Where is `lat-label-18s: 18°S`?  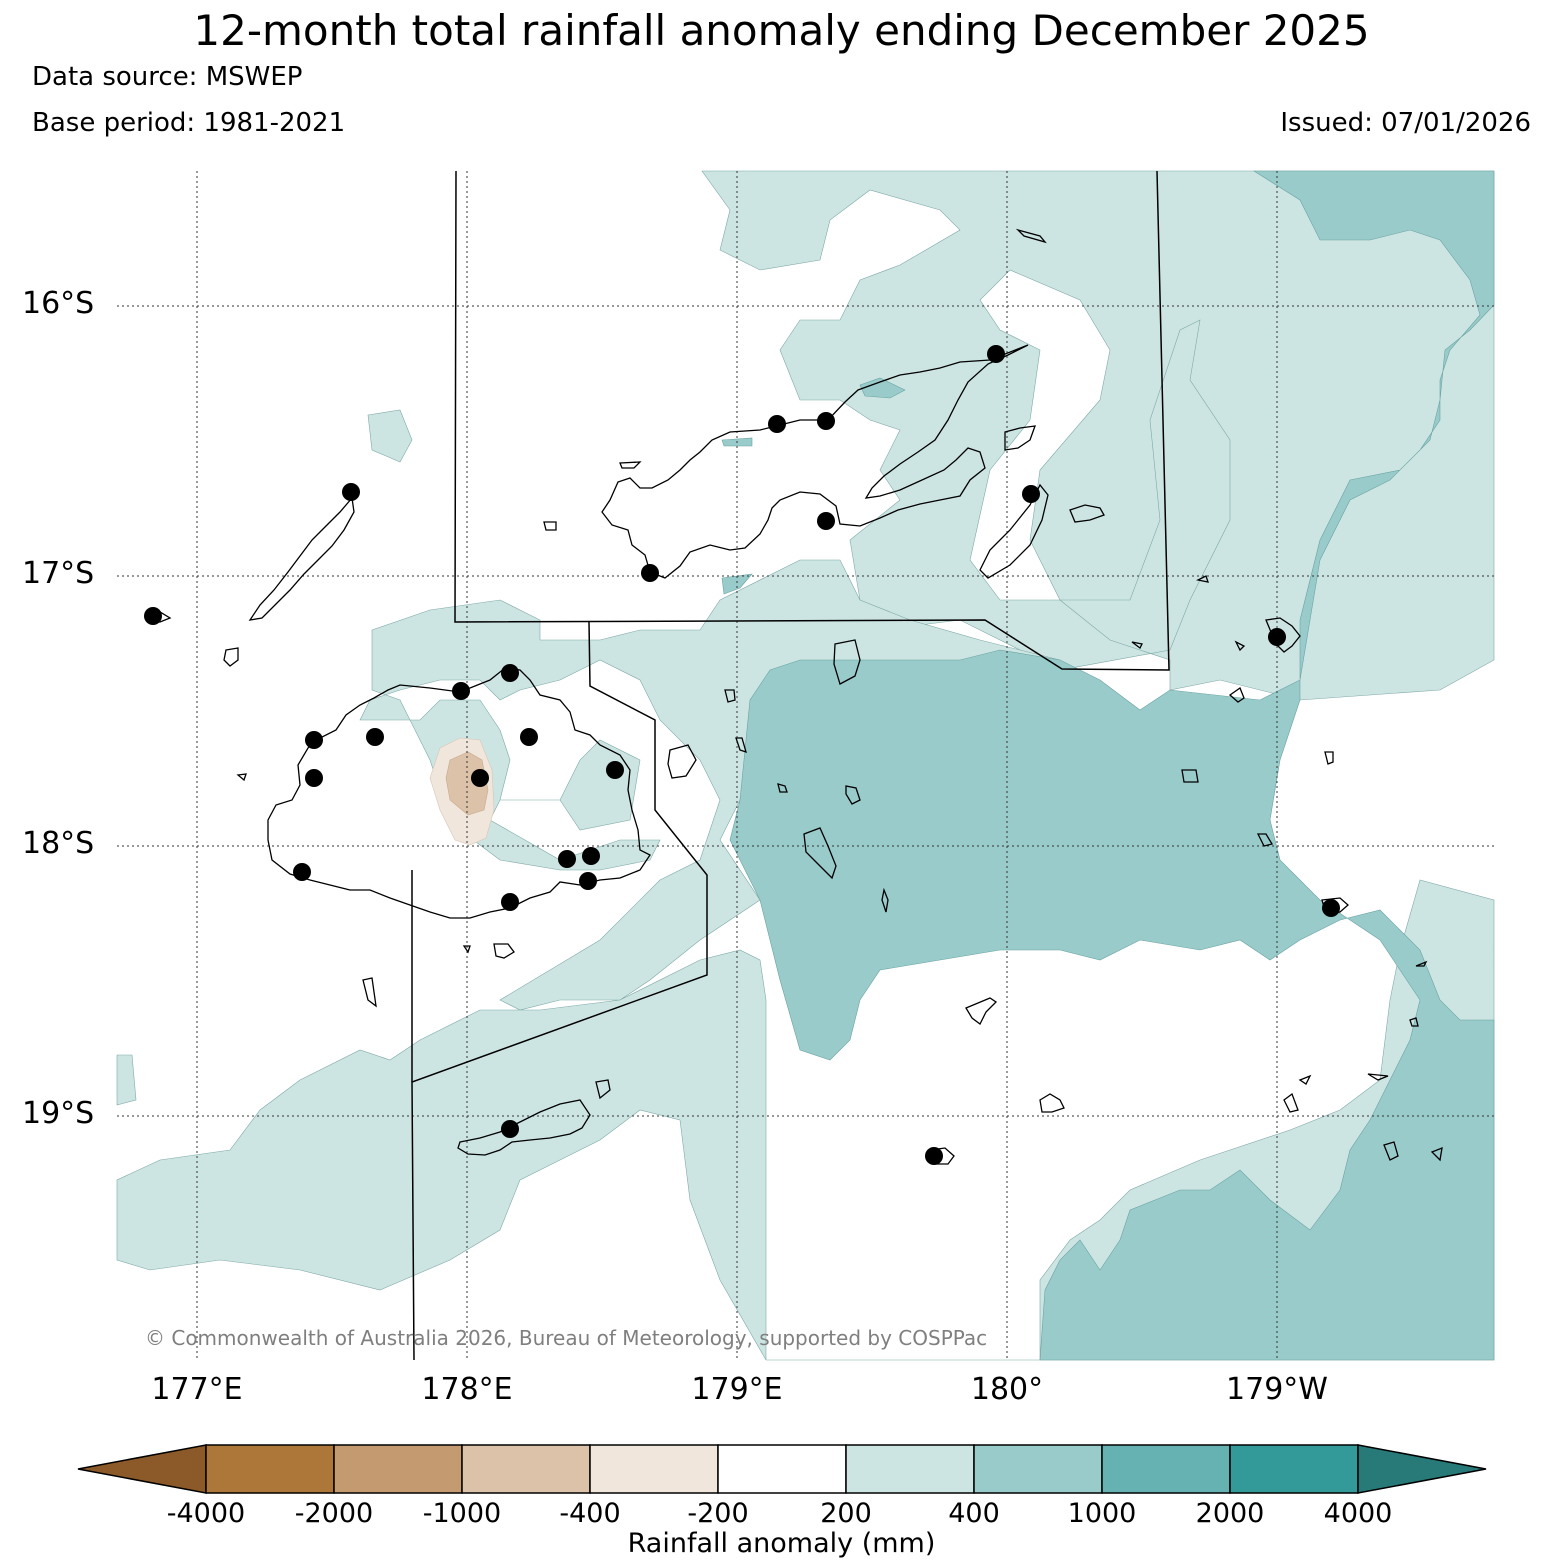 lat-label-18s: 18°S is located at coordinates (58, 843).